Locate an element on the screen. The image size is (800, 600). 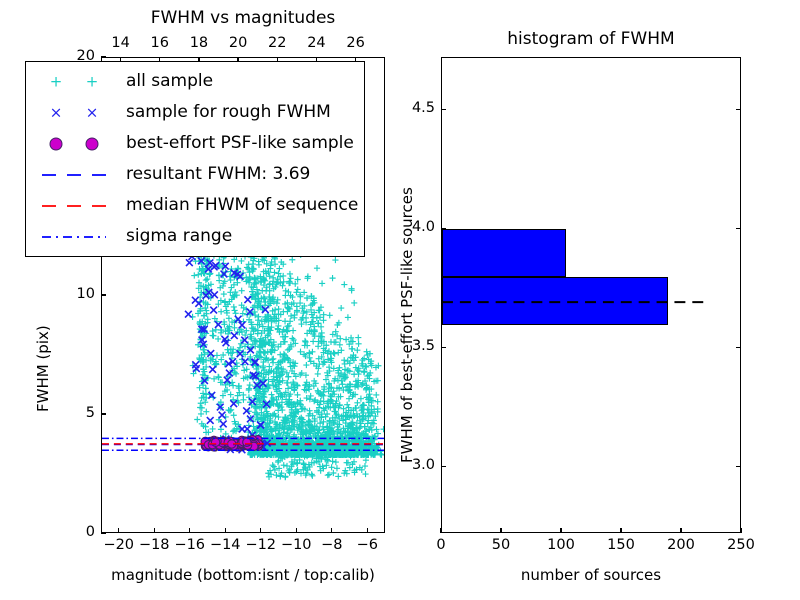
xtick-label: −8 is located at coordinates (332, 545).